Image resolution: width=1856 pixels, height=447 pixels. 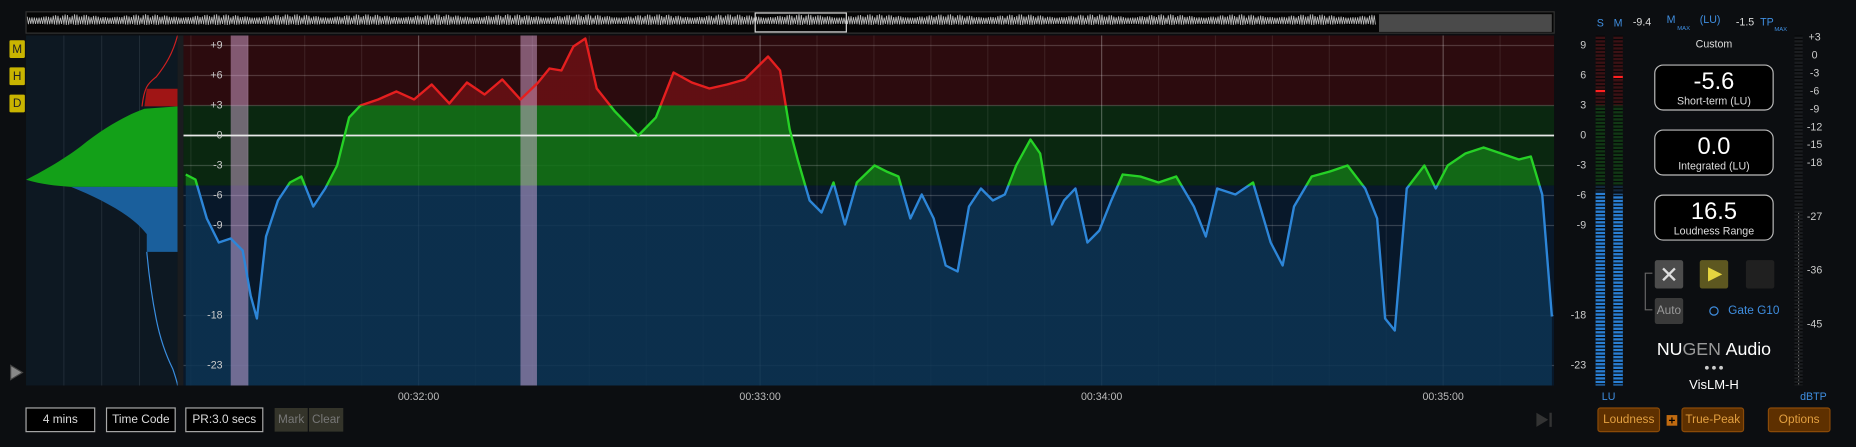 What do you see at coordinates (1671, 420) in the screenshot?
I see `link-icon` at bounding box center [1671, 420].